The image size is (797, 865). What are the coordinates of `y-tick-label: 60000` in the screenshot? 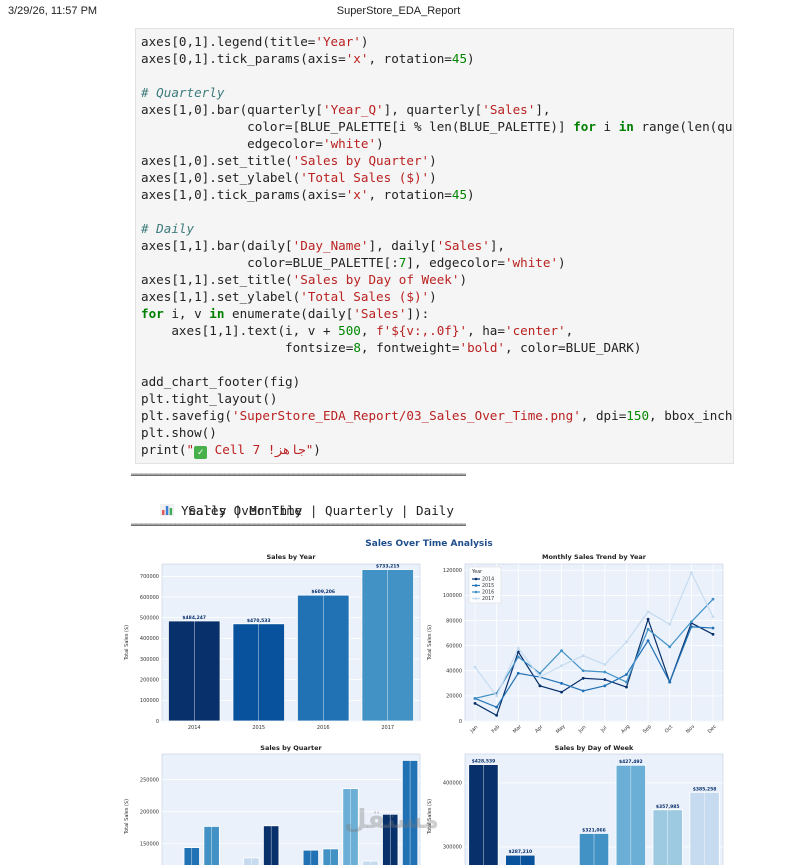 It's located at (454, 646).